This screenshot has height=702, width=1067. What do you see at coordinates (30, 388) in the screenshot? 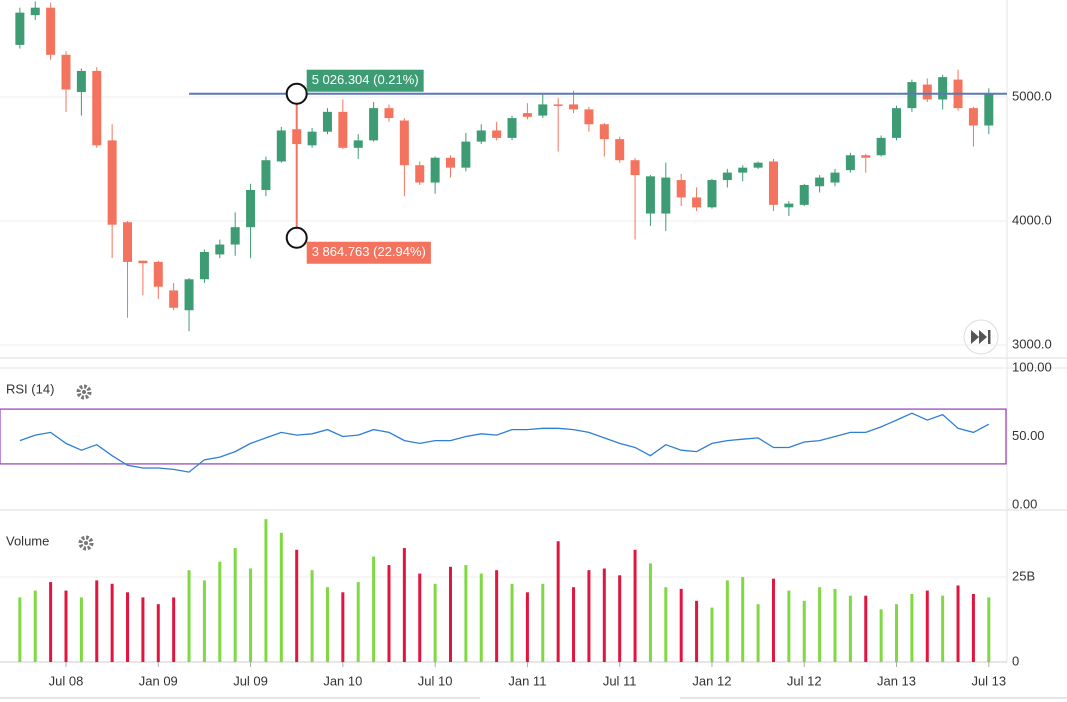
I see `rsi-title: RSI (14)` at bounding box center [30, 388].